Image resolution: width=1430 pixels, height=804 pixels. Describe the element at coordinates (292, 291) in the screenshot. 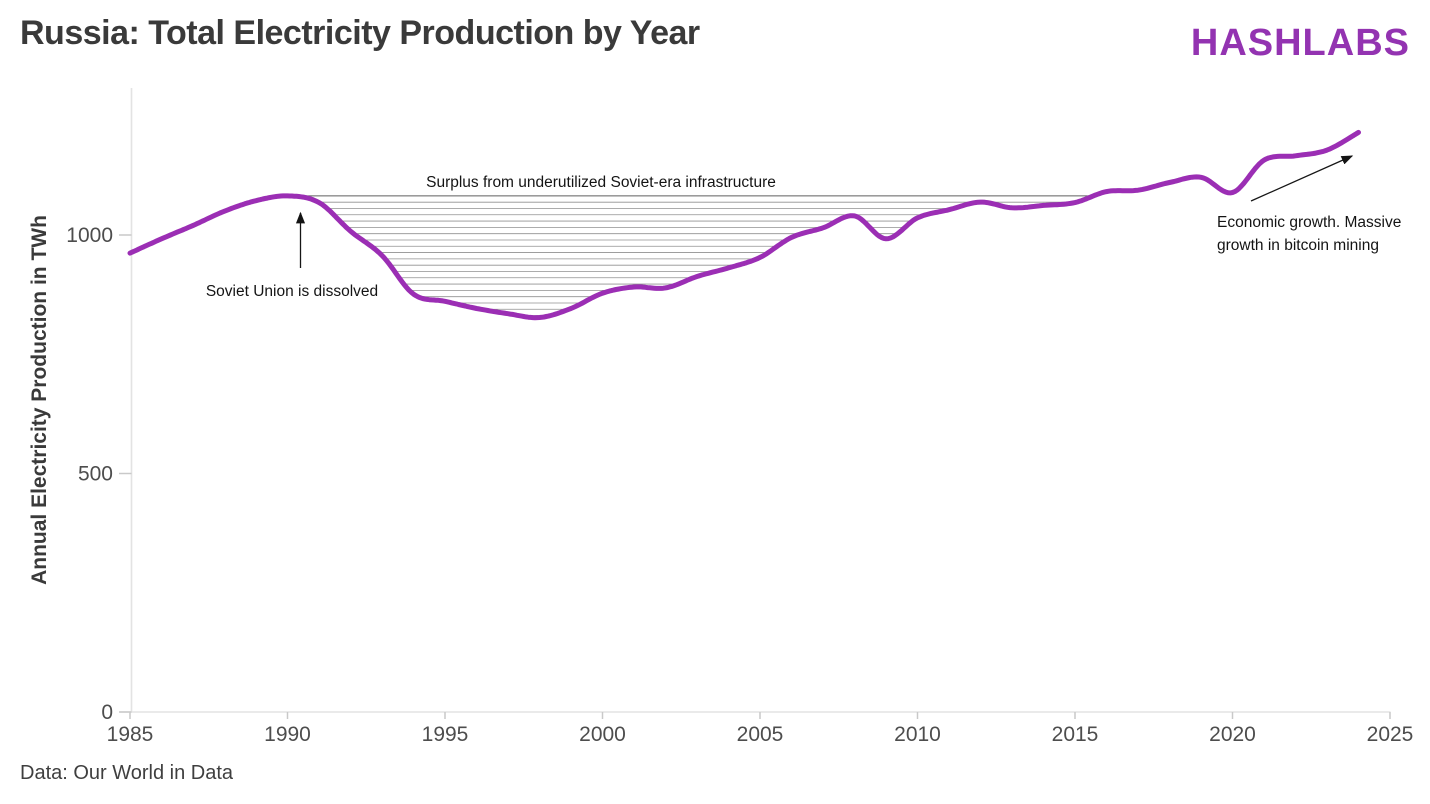

I see `annotation-soviet-label: Soviet Union is dissolved` at that location.